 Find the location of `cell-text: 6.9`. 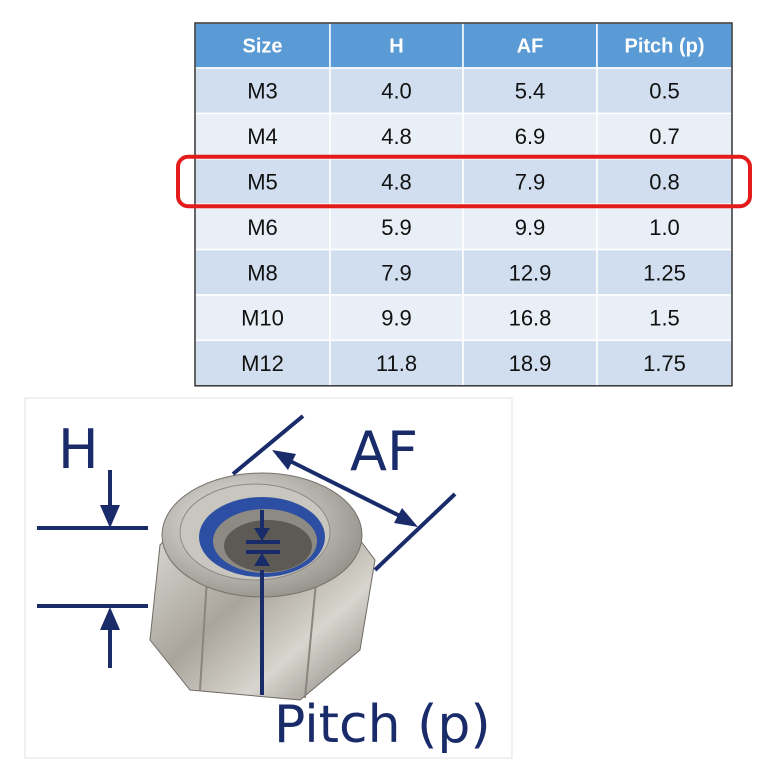

cell-text: 6.9 is located at coordinates (530, 136).